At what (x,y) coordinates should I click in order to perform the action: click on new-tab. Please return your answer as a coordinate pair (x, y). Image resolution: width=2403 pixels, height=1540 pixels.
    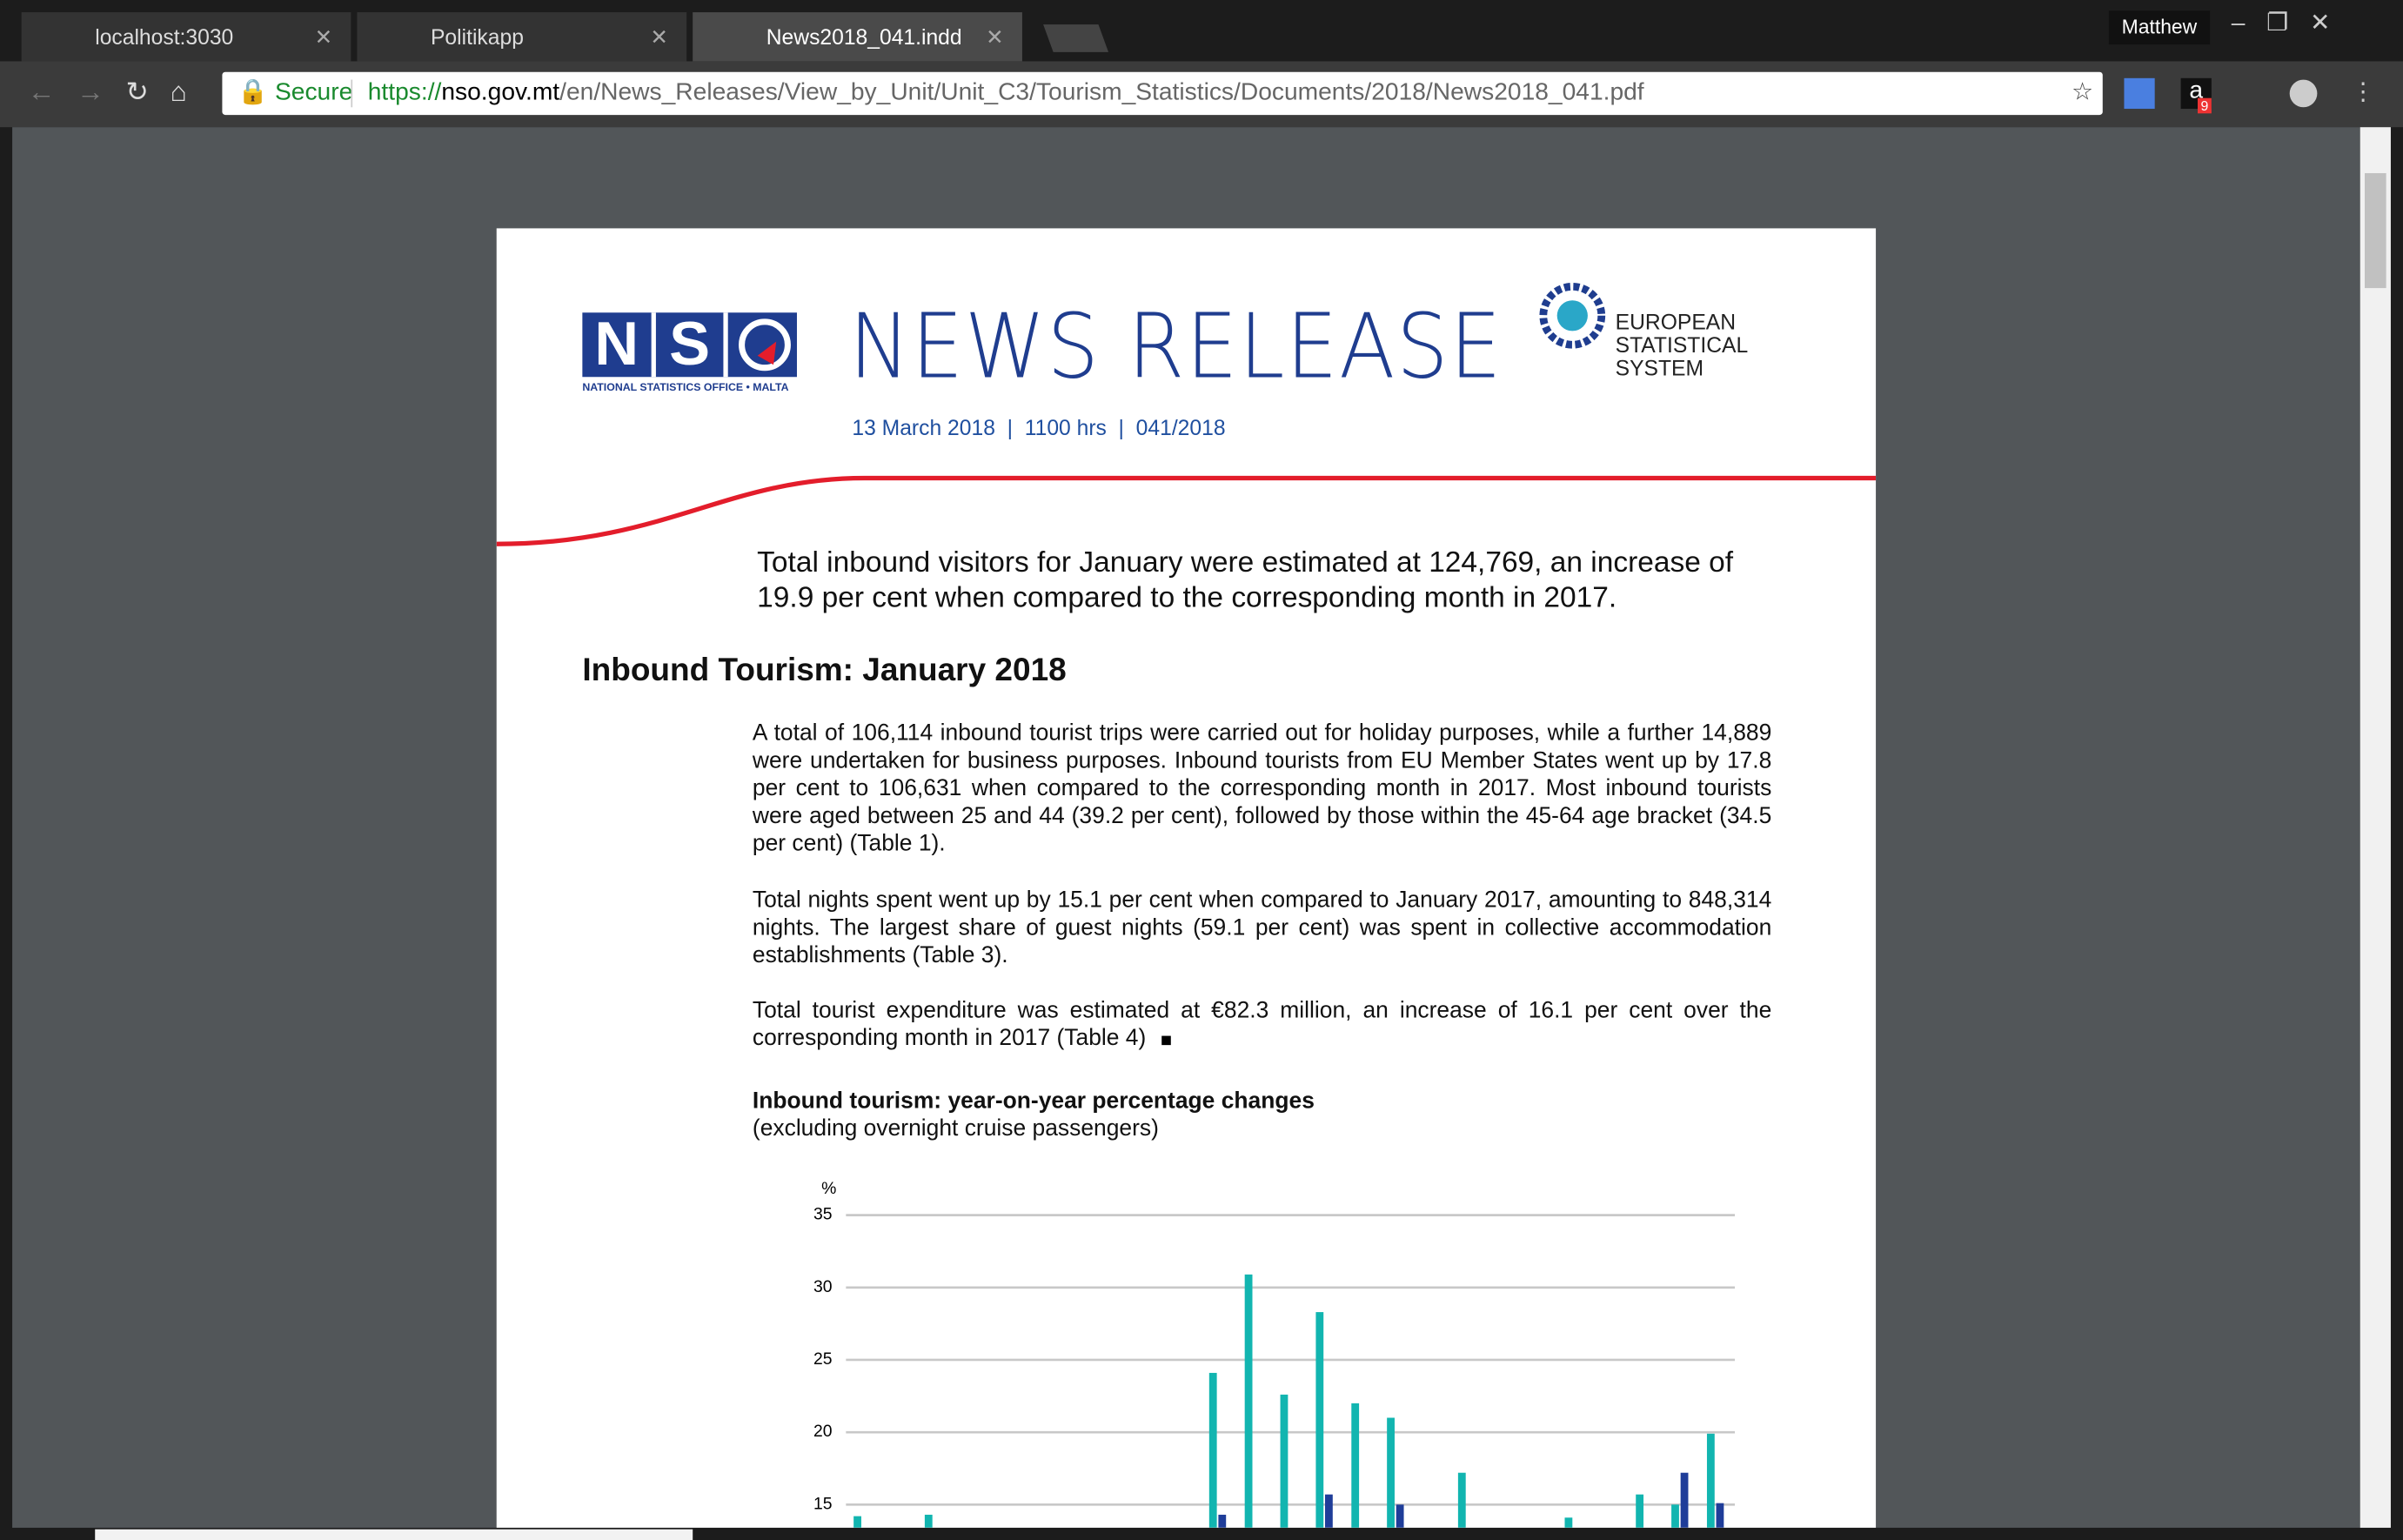
    Looking at the image, I should click on (1076, 38).